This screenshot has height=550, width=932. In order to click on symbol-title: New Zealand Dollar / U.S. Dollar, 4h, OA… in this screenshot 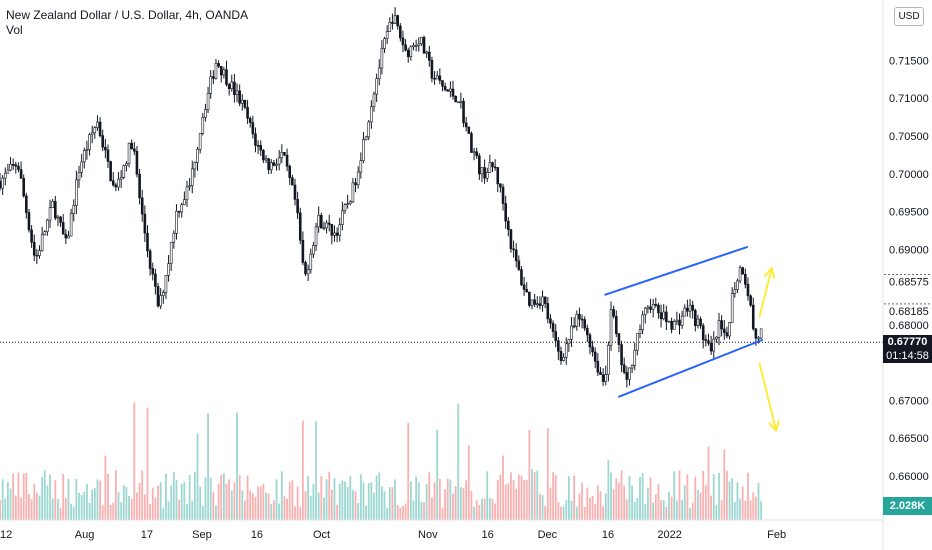, I will do `click(127, 15)`.